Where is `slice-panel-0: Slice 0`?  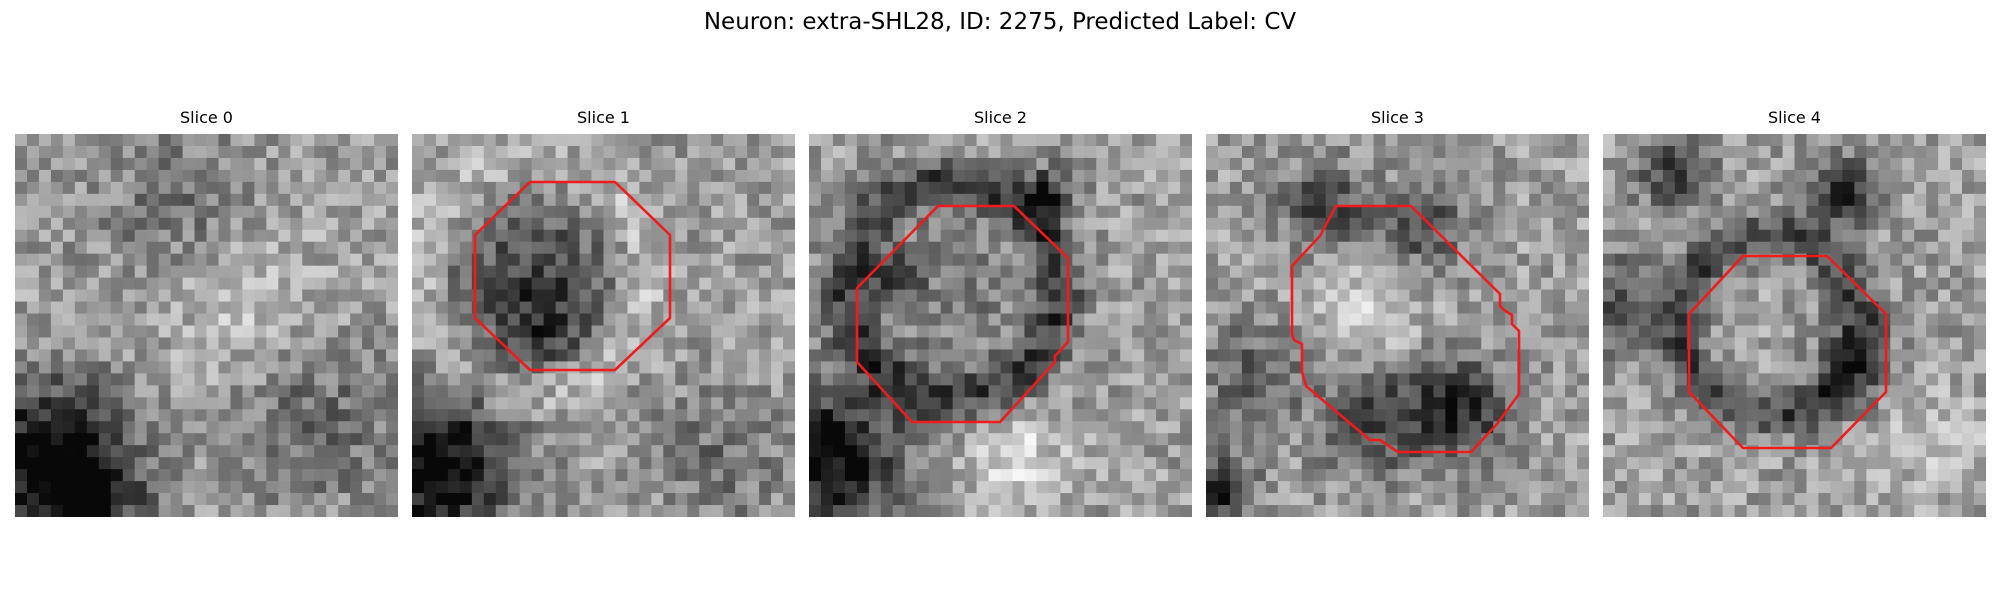 slice-panel-0: Slice 0 is located at coordinates (206, 312).